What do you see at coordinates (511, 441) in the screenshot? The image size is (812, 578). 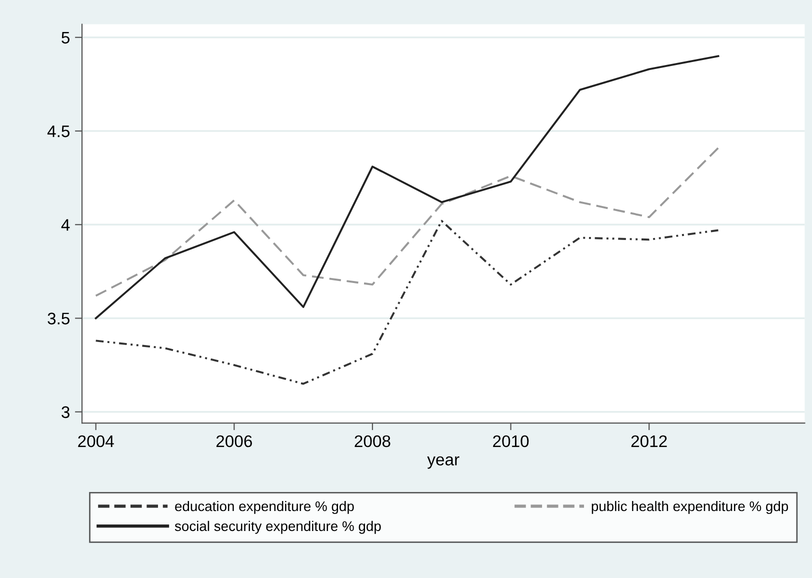 I see `x-tick-label: 2010` at bounding box center [511, 441].